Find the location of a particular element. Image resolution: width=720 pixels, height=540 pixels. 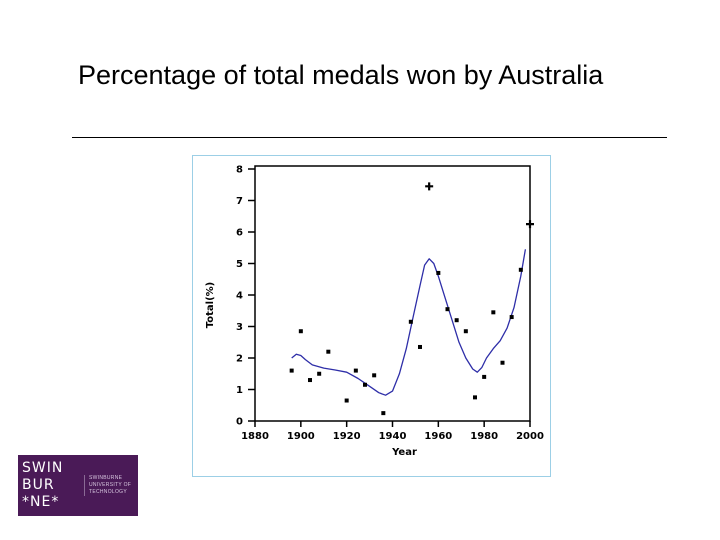

x-tick-label: 1940 is located at coordinates (393, 436).